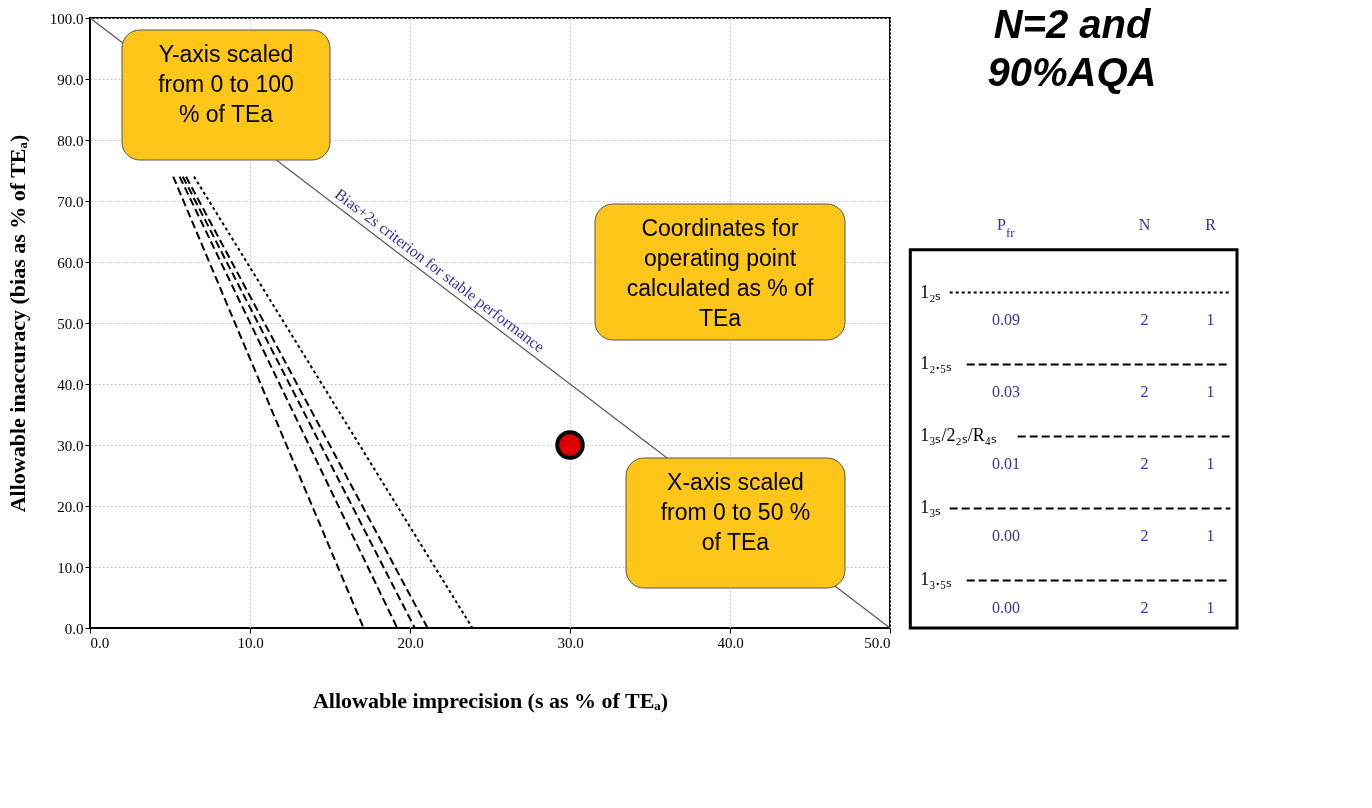 Image resolution: width=1372 pixels, height=808 pixels. Describe the element at coordinates (250, 642) in the screenshot. I see `x-tick-label: 10.0` at that location.